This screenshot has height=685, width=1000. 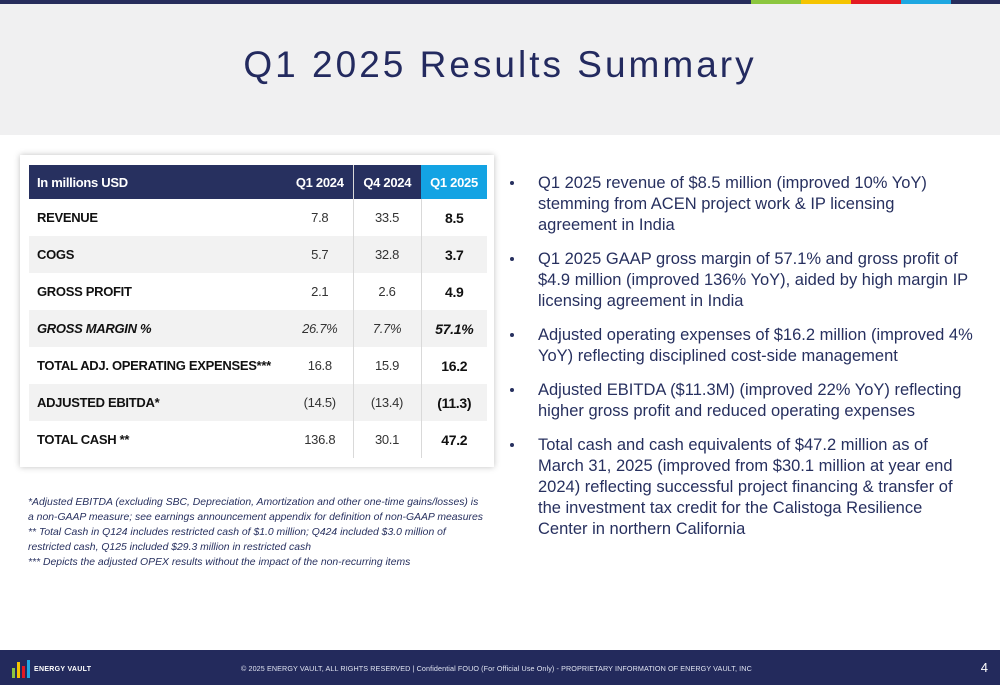 I want to click on cell-value: 26.7%, so click(x=320, y=328).